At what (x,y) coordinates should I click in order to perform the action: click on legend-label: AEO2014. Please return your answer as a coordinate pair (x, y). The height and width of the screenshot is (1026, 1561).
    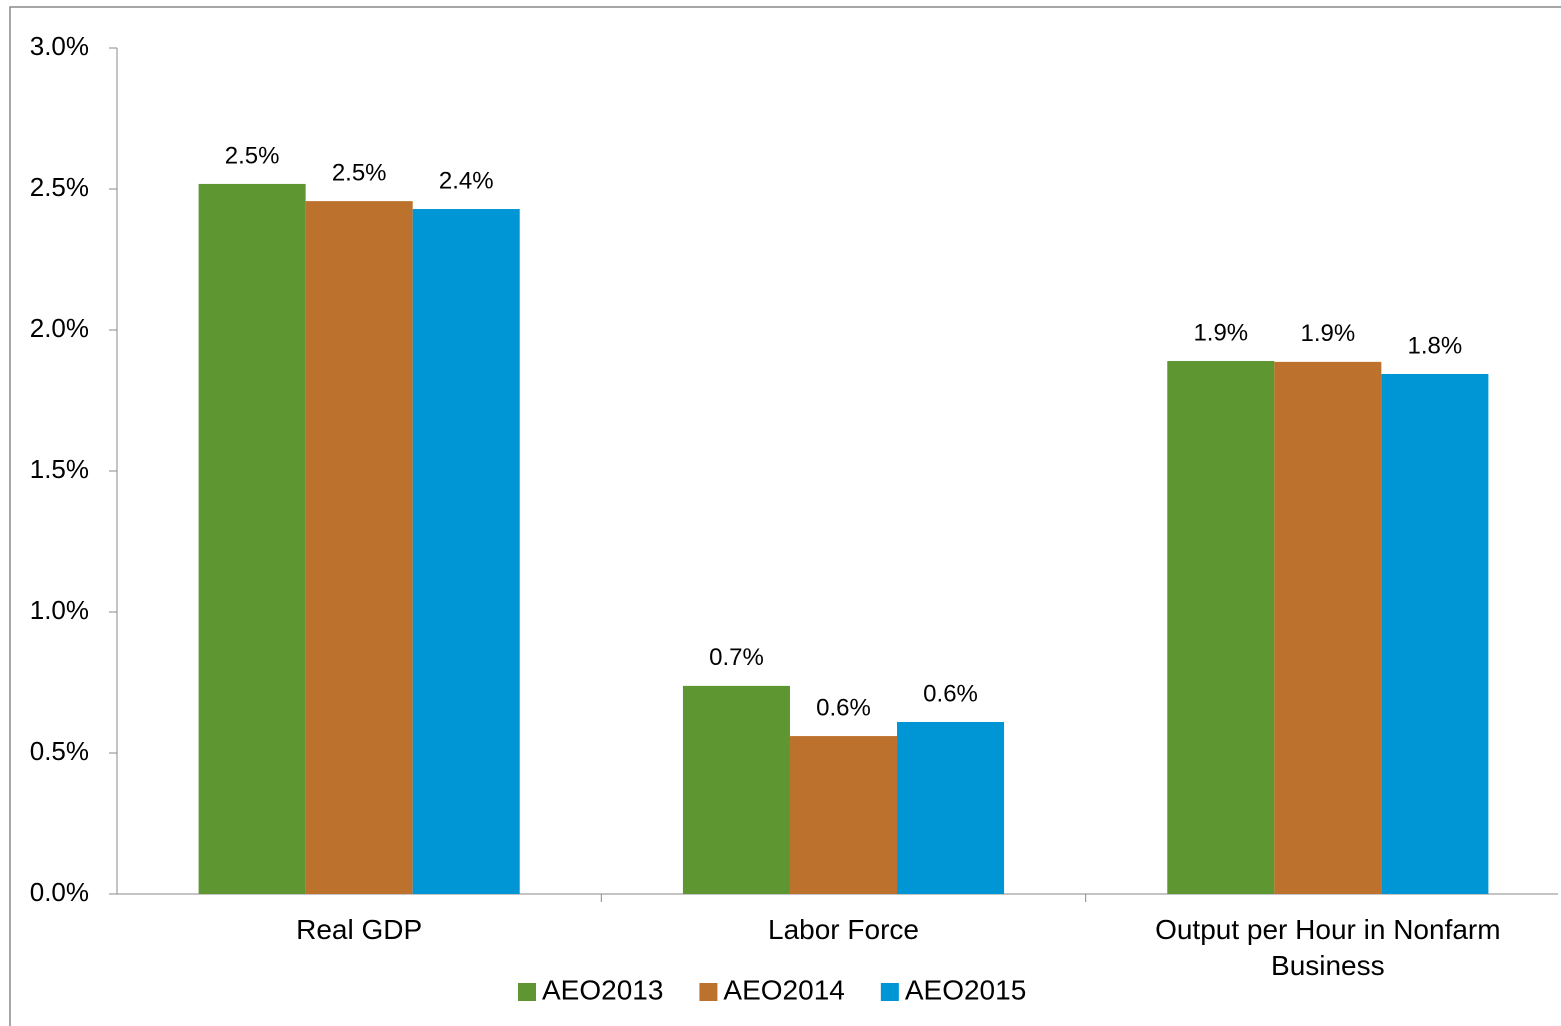
    Looking at the image, I should click on (783, 989).